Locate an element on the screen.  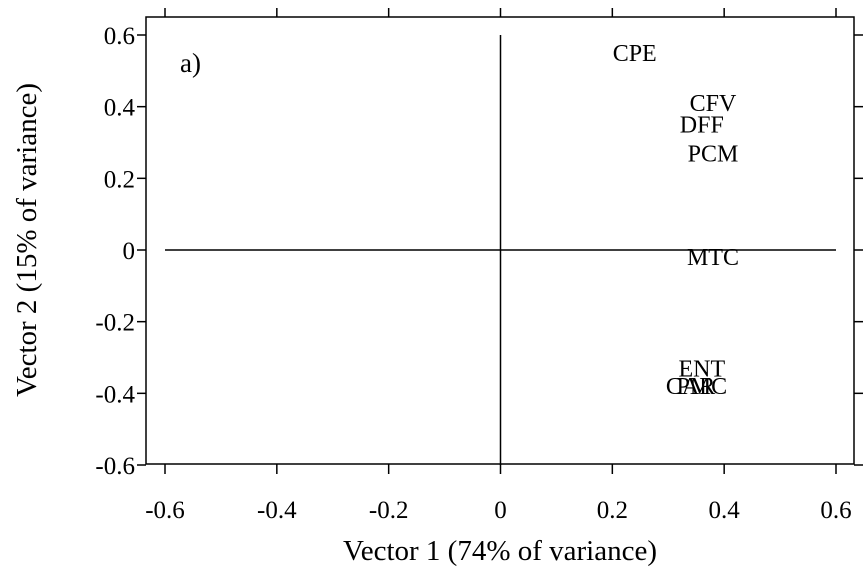
x-tick-label: 0.2 is located at coordinates (612, 510).